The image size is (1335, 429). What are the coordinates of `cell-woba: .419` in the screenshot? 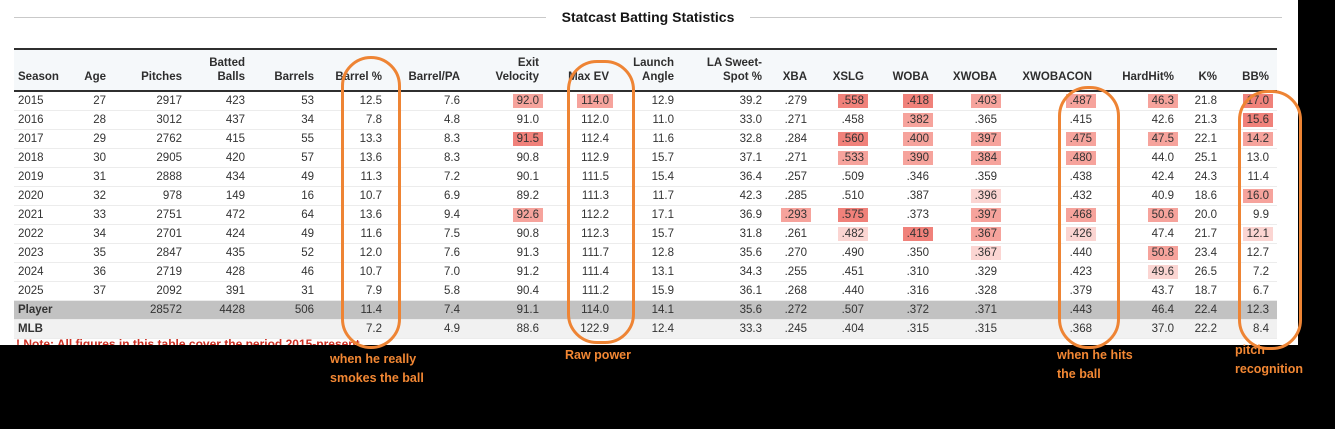 It's located at (904, 234).